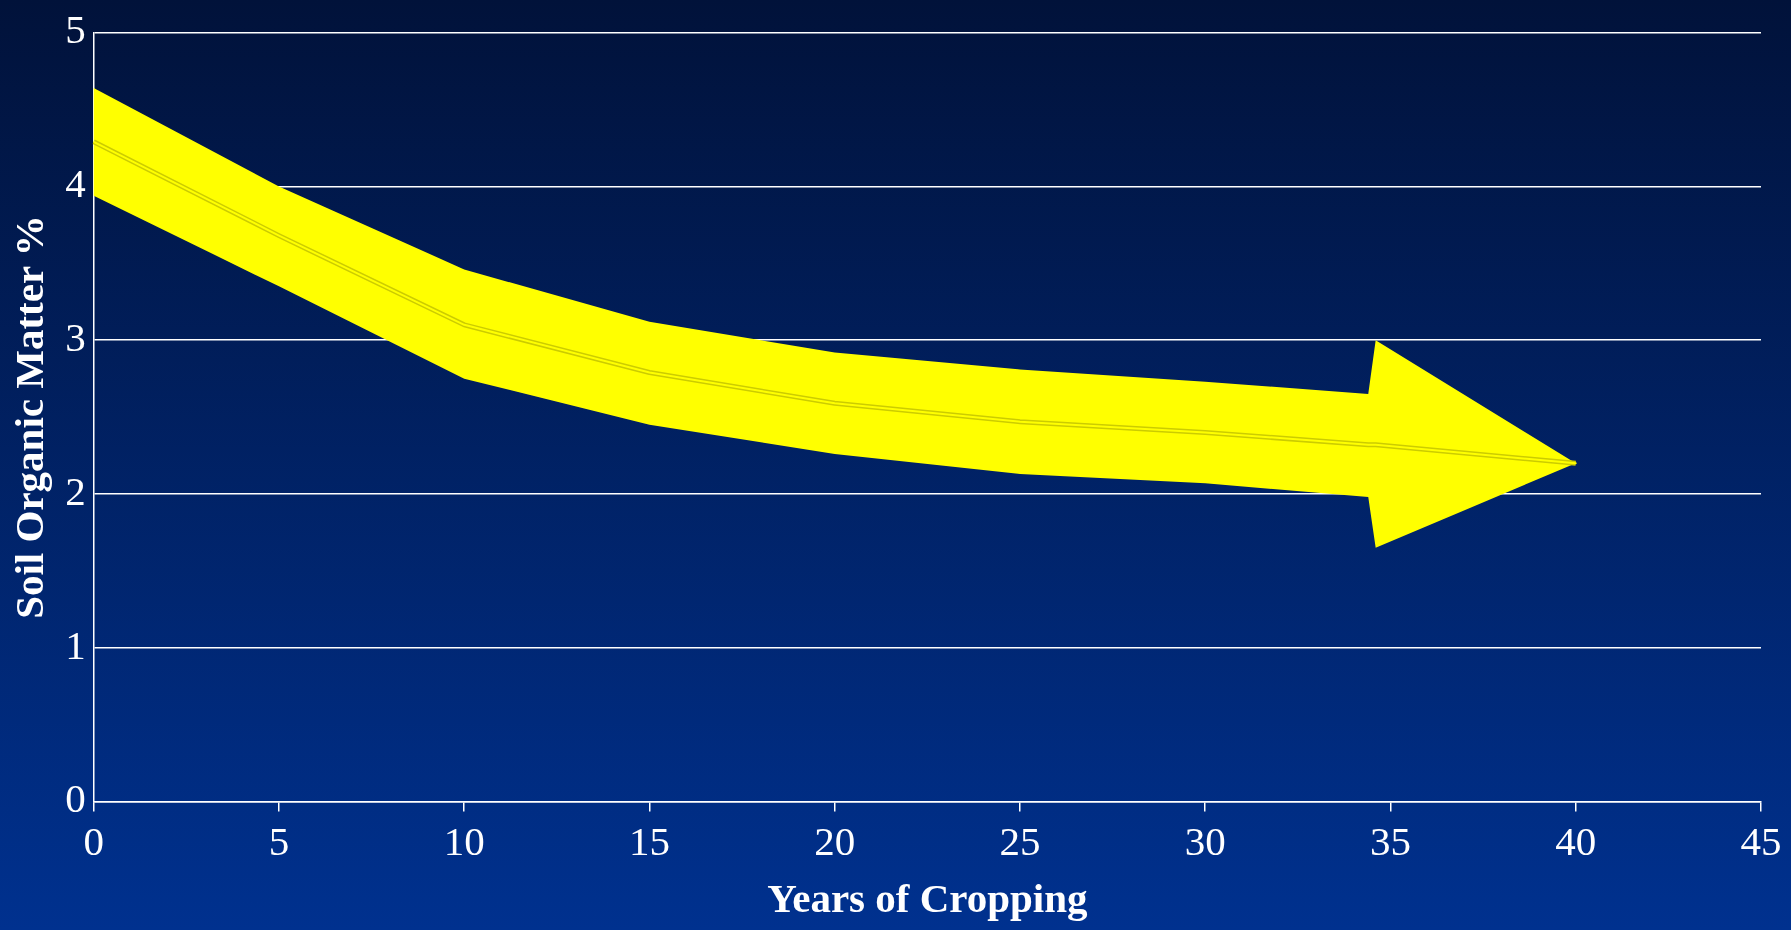 The image size is (1791, 930). Describe the element at coordinates (1390, 840) in the screenshot. I see `x-tick-label: 35` at that location.